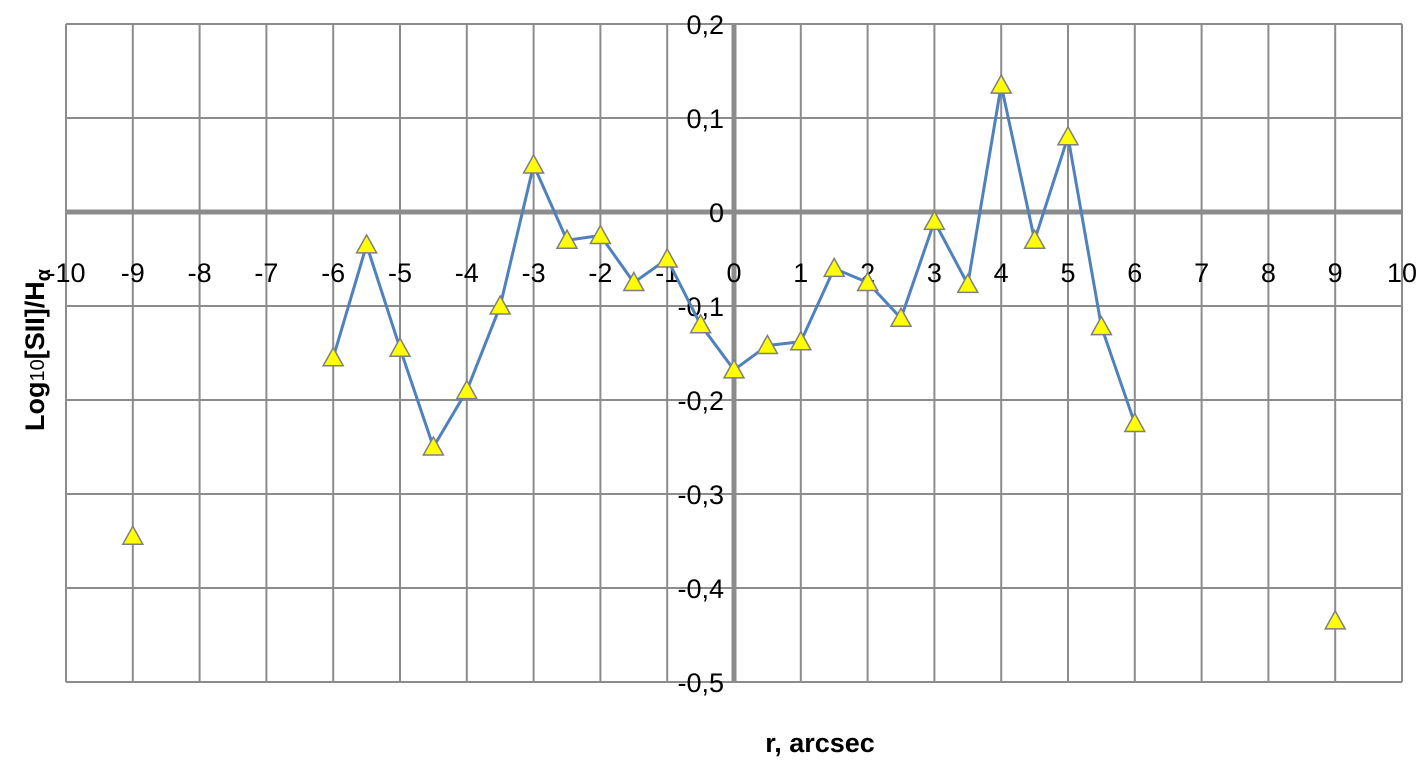 This screenshot has width=1427, height=762. I want to click on y-tick-labels: 0,20,10-0,1-0,2-0,3-0,4-0,5, so click(700, 354).